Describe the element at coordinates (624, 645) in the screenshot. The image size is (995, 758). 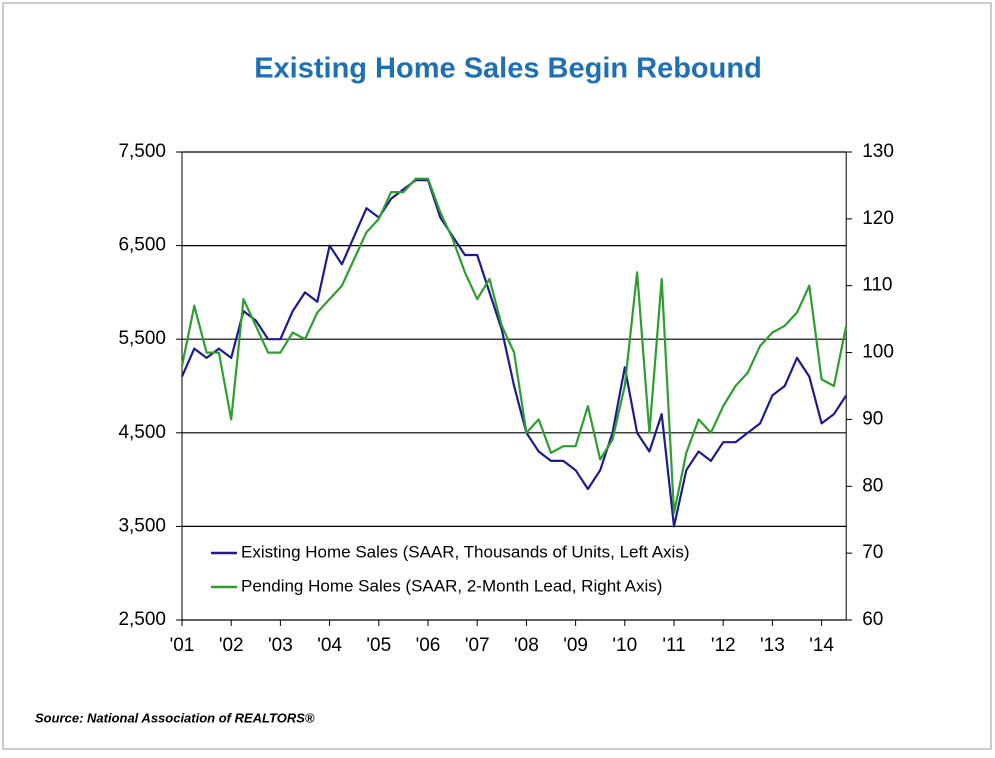
I see `x-tick-label: '10` at that location.